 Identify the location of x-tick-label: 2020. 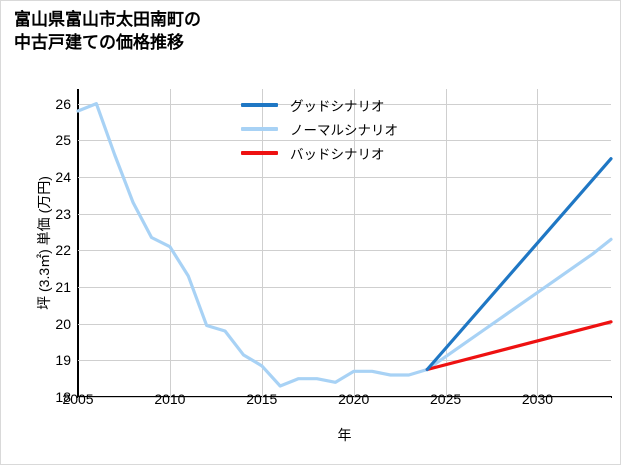
(354, 399).